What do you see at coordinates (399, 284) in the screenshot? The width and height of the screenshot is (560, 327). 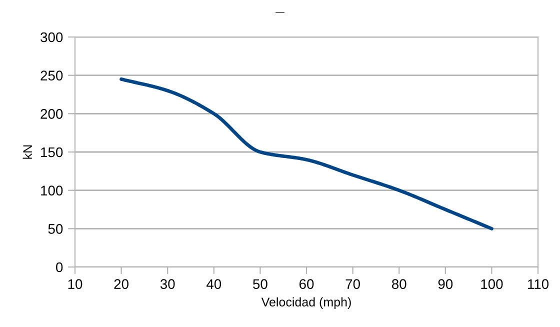 I see `x-tick-label: 80` at bounding box center [399, 284].